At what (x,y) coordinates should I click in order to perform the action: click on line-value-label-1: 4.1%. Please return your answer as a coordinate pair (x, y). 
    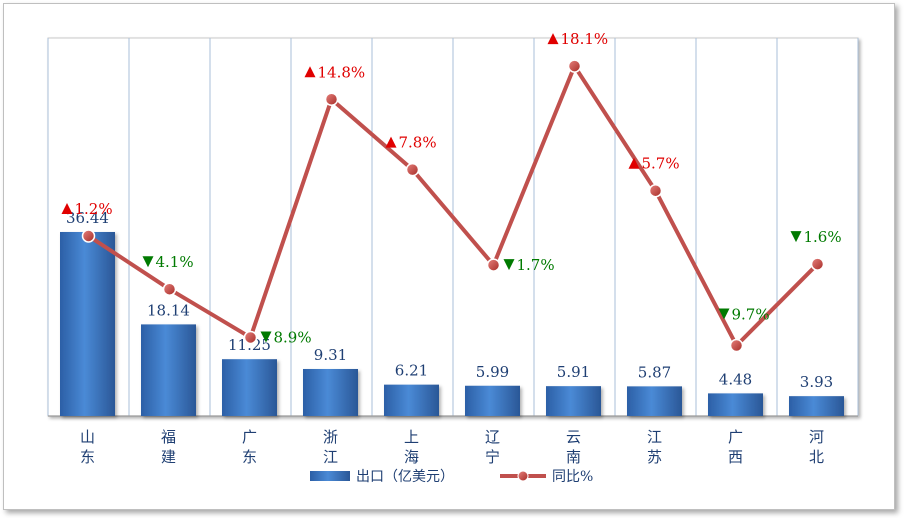
    Looking at the image, I should click on (168, 262).